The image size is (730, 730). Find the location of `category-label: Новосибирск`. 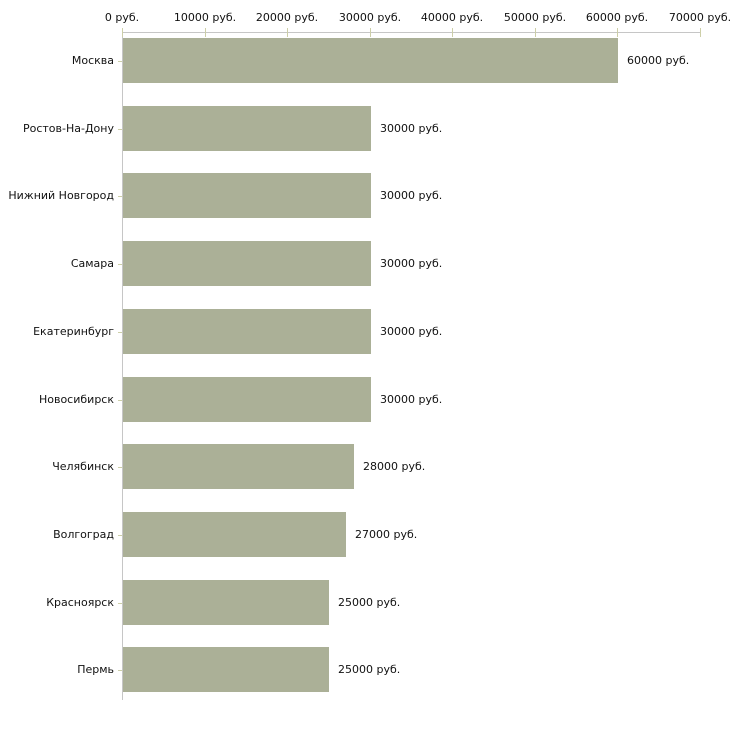

category-label: Новосибирск is located at coordinates (76, 399).